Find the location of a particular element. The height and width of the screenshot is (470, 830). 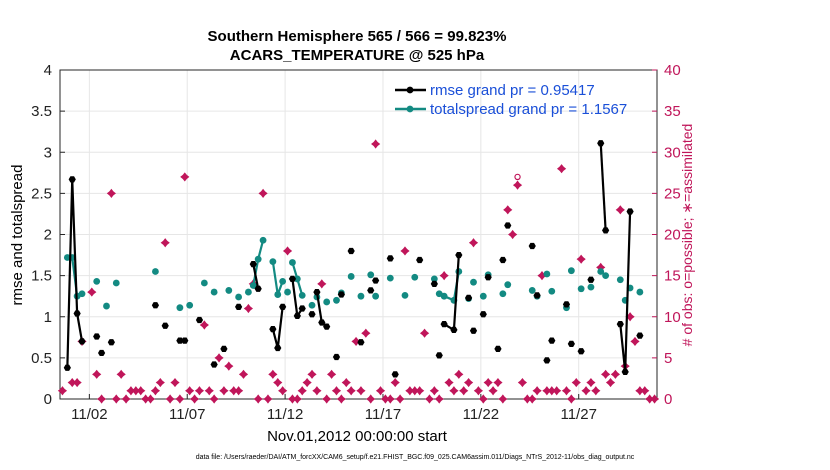

y-tick-label-right: 15 is located at coordinates (672, 276).